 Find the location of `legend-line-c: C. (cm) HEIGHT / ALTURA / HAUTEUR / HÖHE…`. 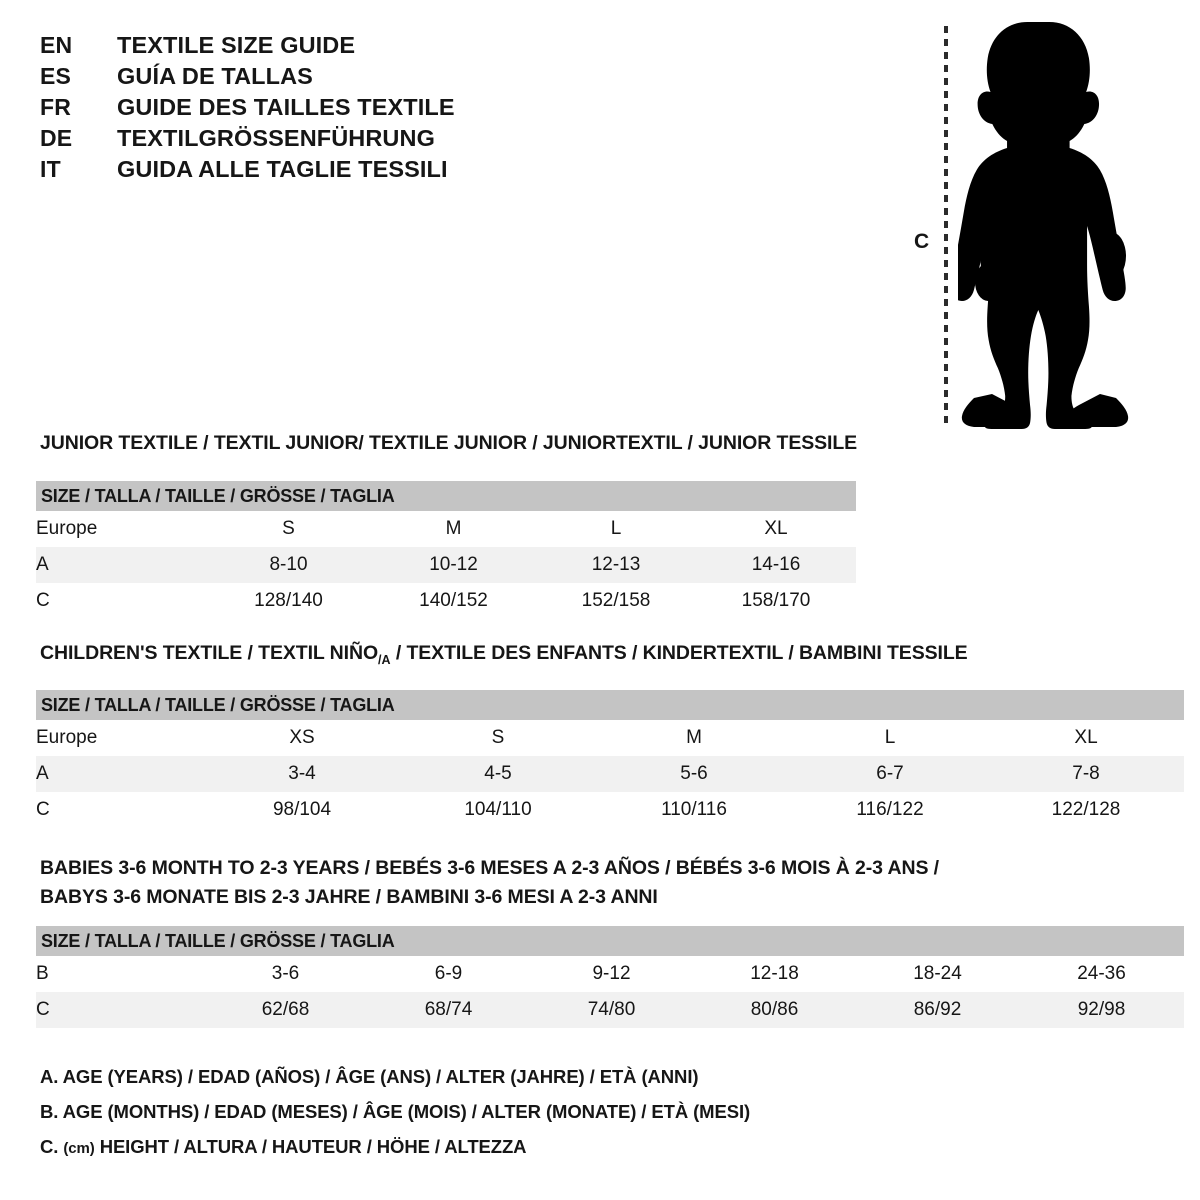

legend-line-c: C. (cm) HEIGHT / ALTURA / HAUTEUR / HÖHE… is located at coordinates (395, 1153).